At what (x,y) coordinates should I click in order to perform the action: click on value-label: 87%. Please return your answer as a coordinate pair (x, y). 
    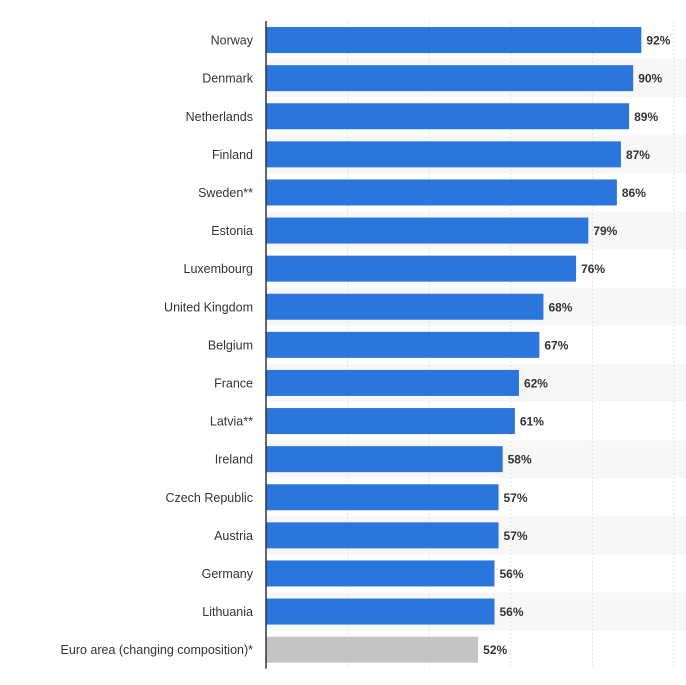
    Looking at the image, I should click on (638, 155).